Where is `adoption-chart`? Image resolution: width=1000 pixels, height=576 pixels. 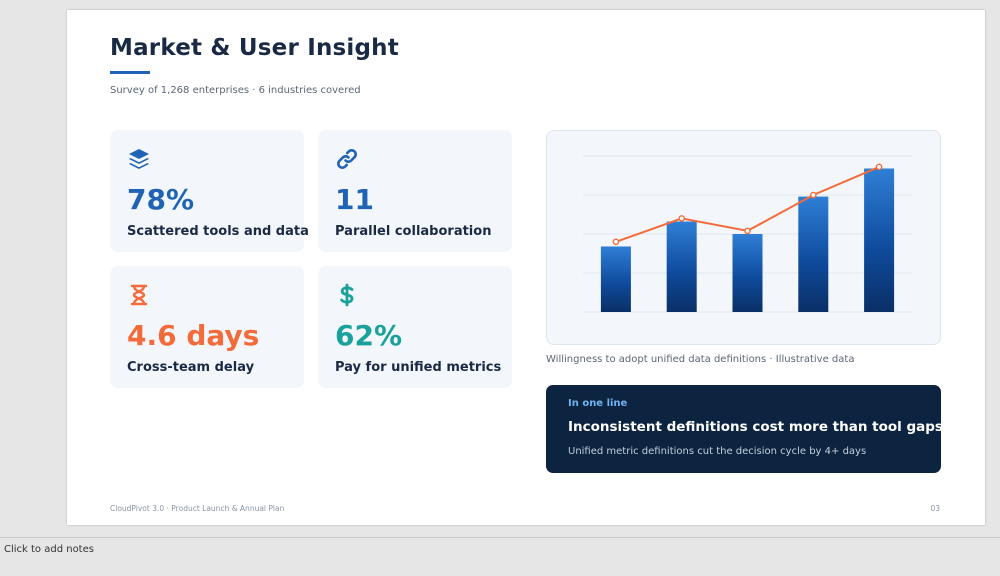
adoption-chart is located at coordinates (743, 237).